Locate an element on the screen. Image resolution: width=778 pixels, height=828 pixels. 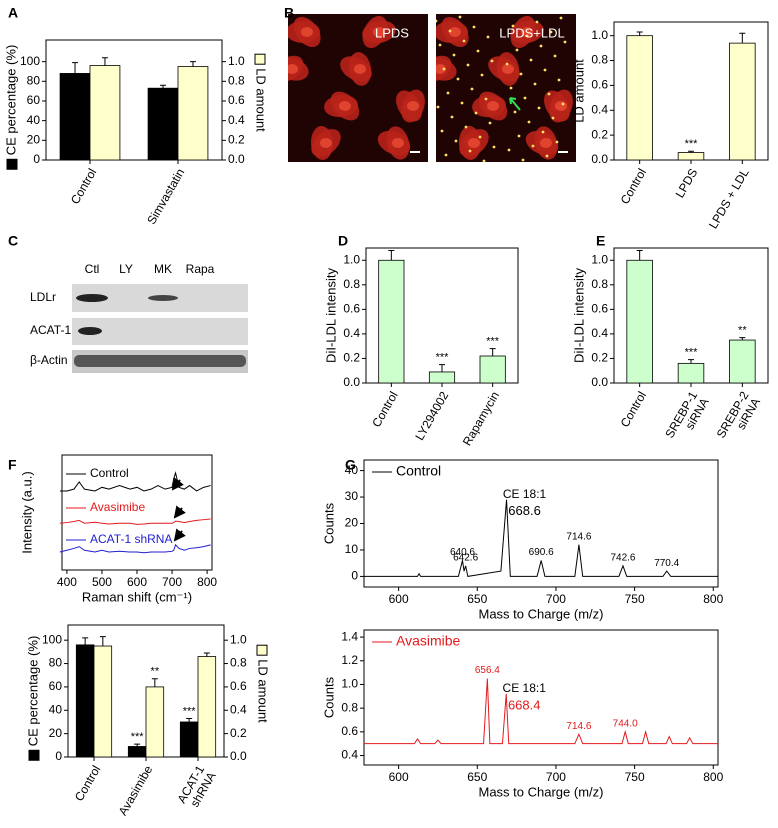
y-tick-label: 0 is located at coordinates (58, 756).